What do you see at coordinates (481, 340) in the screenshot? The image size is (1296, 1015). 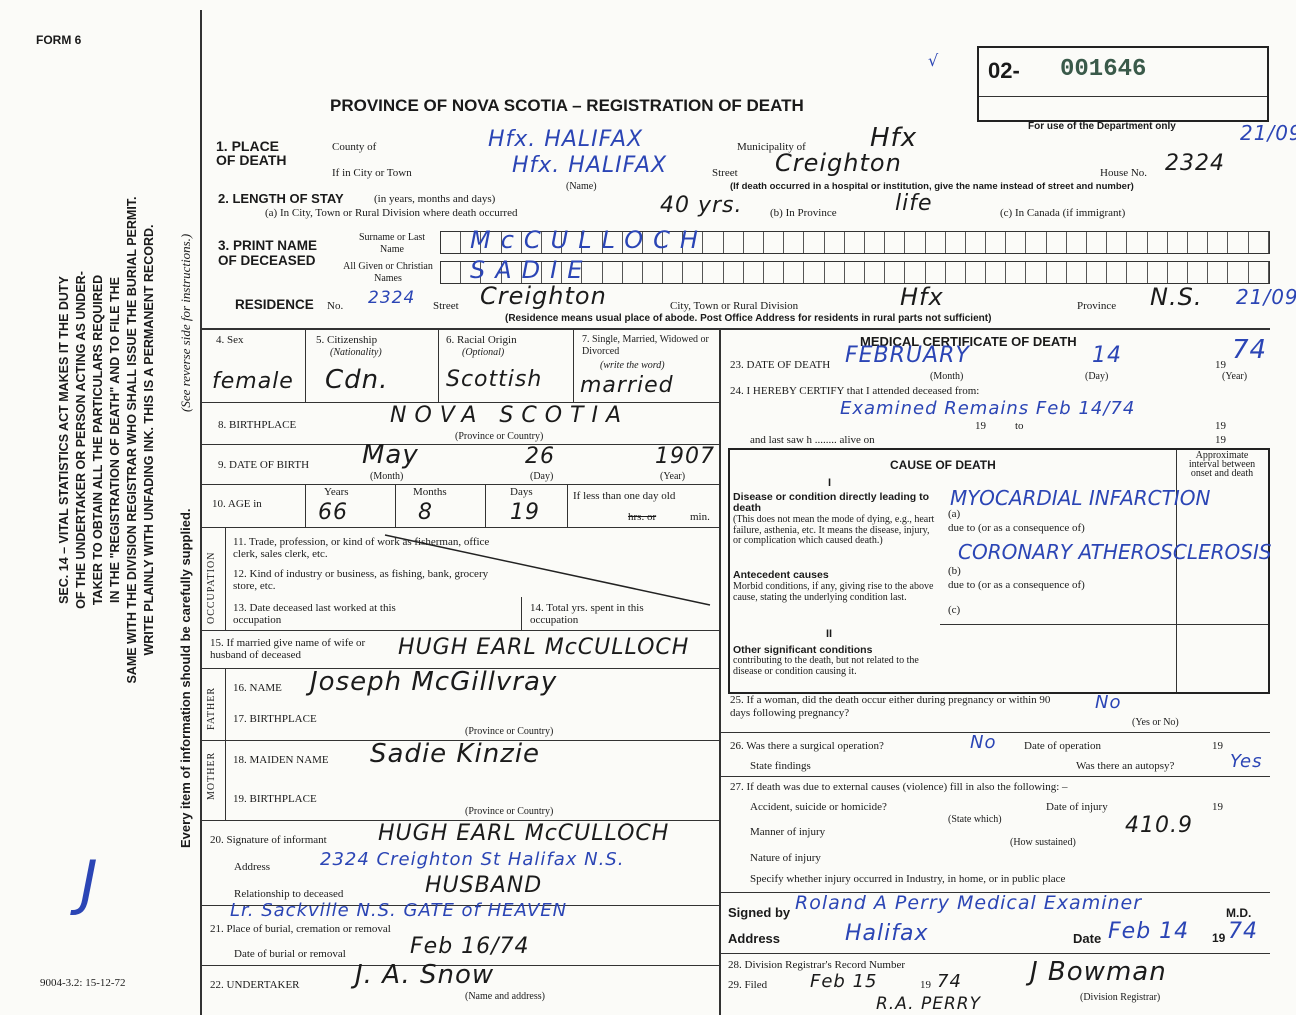 I see `racial-origin-label: 6. Racial Origin` at bounding box center [481, 340].